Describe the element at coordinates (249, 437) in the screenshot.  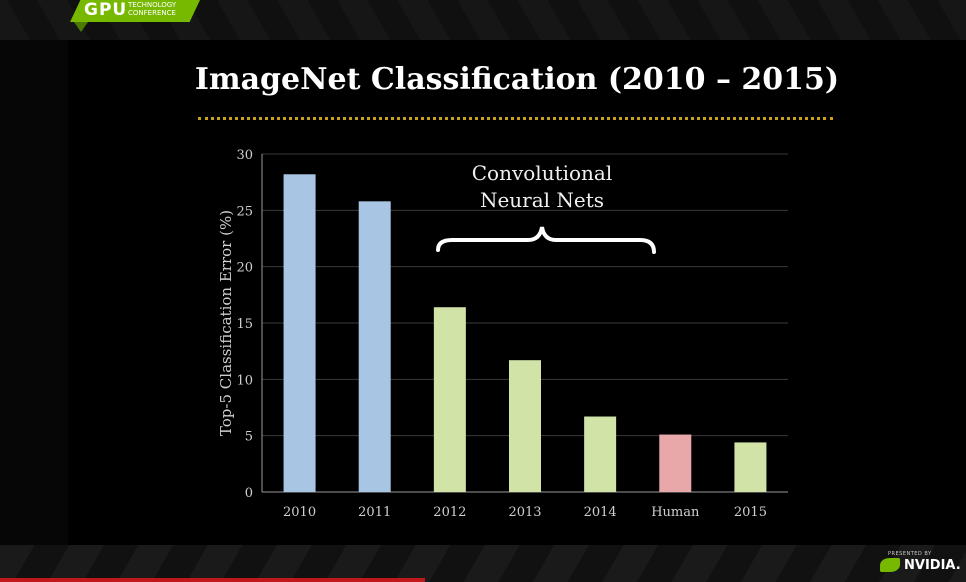
I see `y-tick-label: 5` at that location.